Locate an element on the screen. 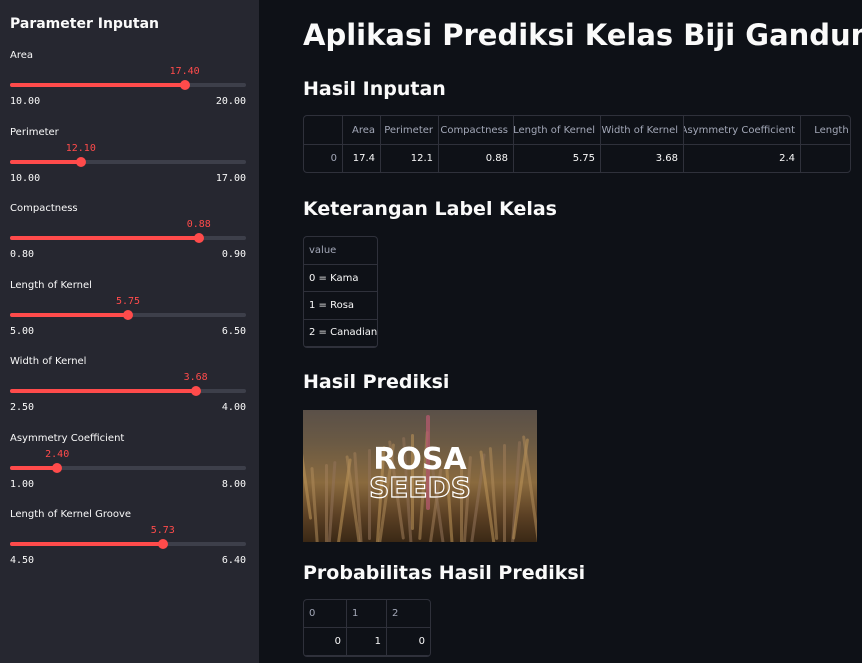 The image size is (862, 663). slider-value: 5.75 is located at coordinates (128, 301).